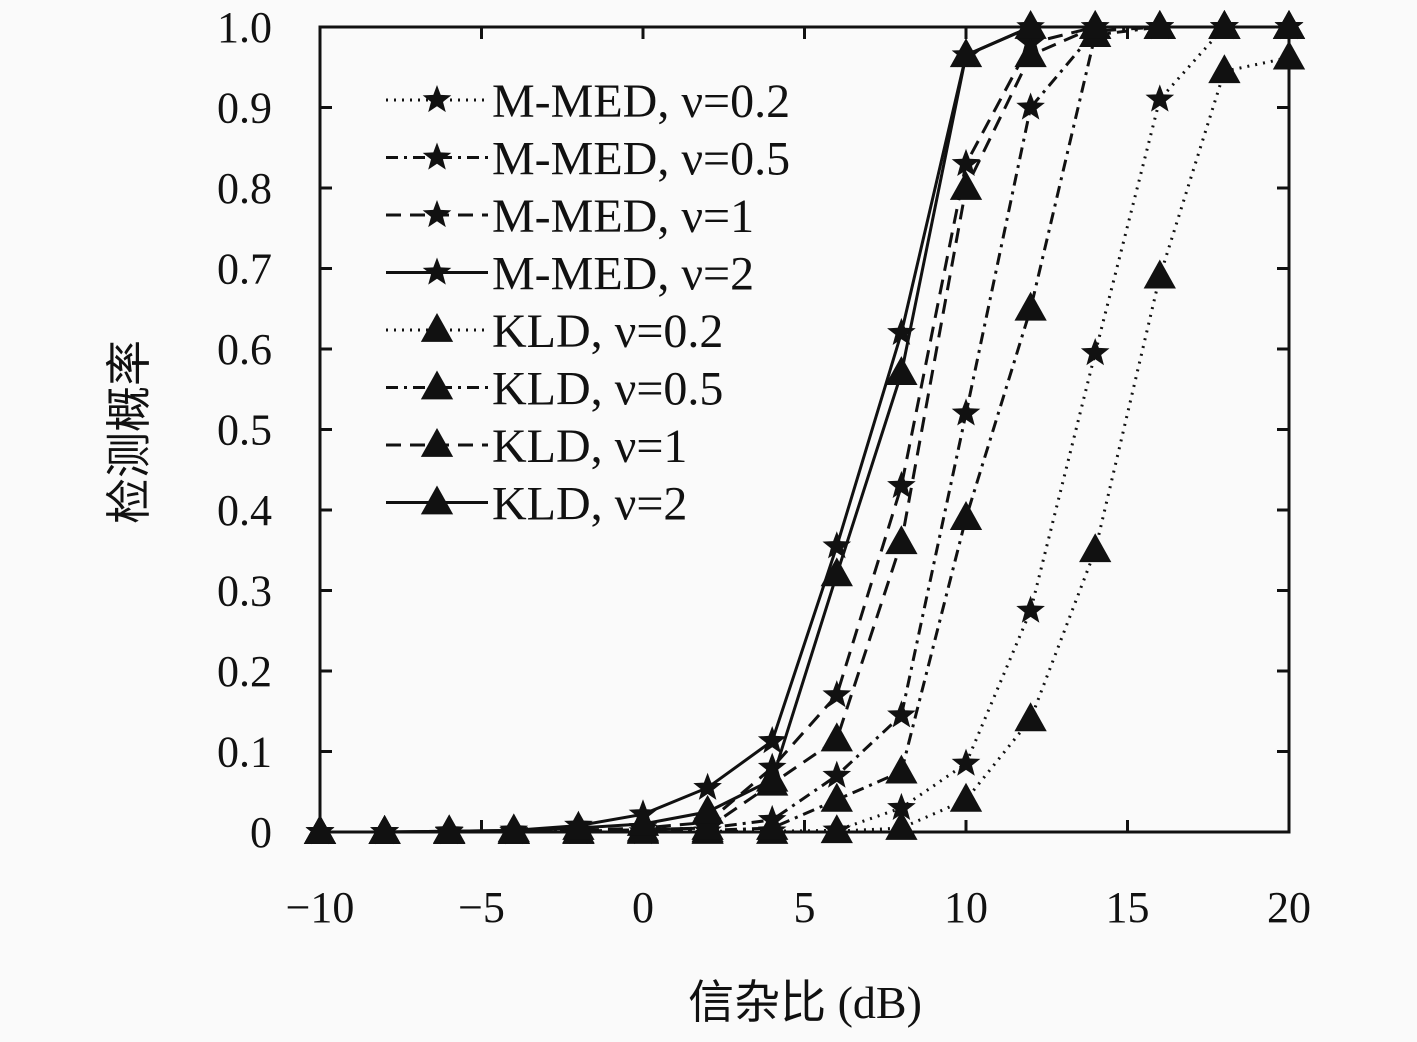  I want to click on x-tick-label: 20, so click(1289, 907).